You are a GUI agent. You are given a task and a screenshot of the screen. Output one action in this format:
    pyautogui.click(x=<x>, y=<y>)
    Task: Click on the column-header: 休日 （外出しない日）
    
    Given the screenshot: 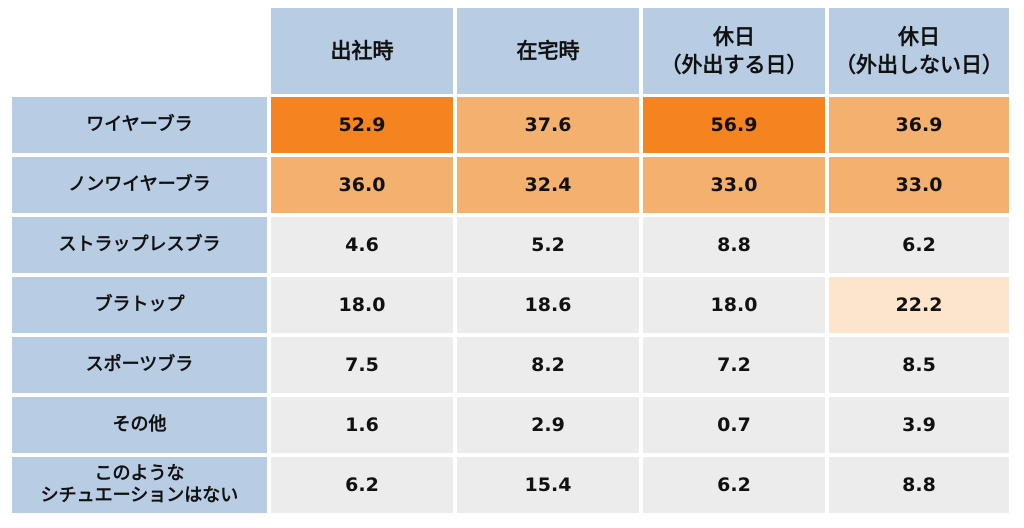 What is the action you would take?
    pyautogui.click(x=919, y=51)
    